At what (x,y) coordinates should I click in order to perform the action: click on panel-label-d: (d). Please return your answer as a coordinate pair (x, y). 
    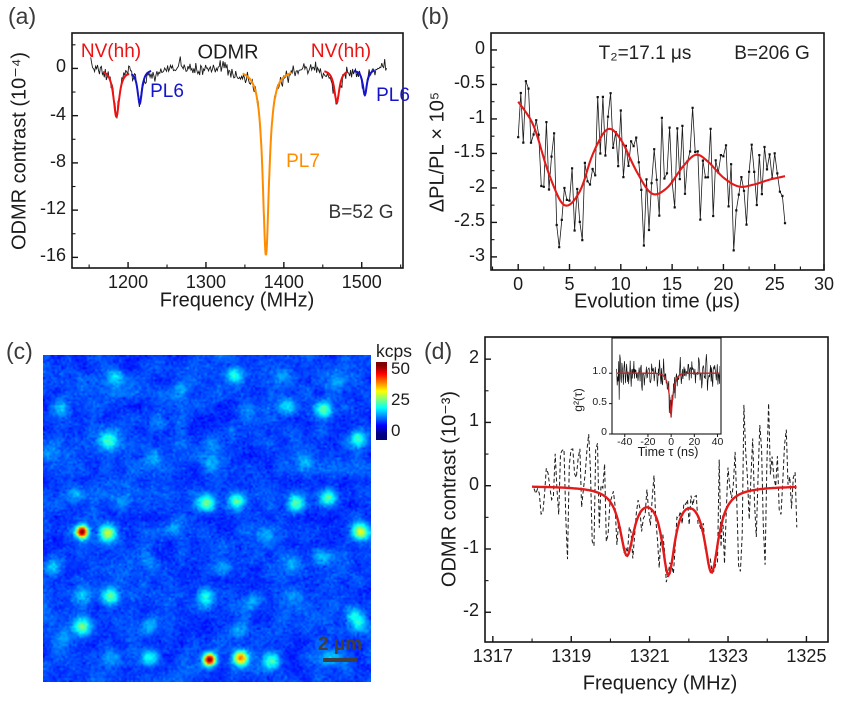
    Looking at the image, I should click on (438, 351).